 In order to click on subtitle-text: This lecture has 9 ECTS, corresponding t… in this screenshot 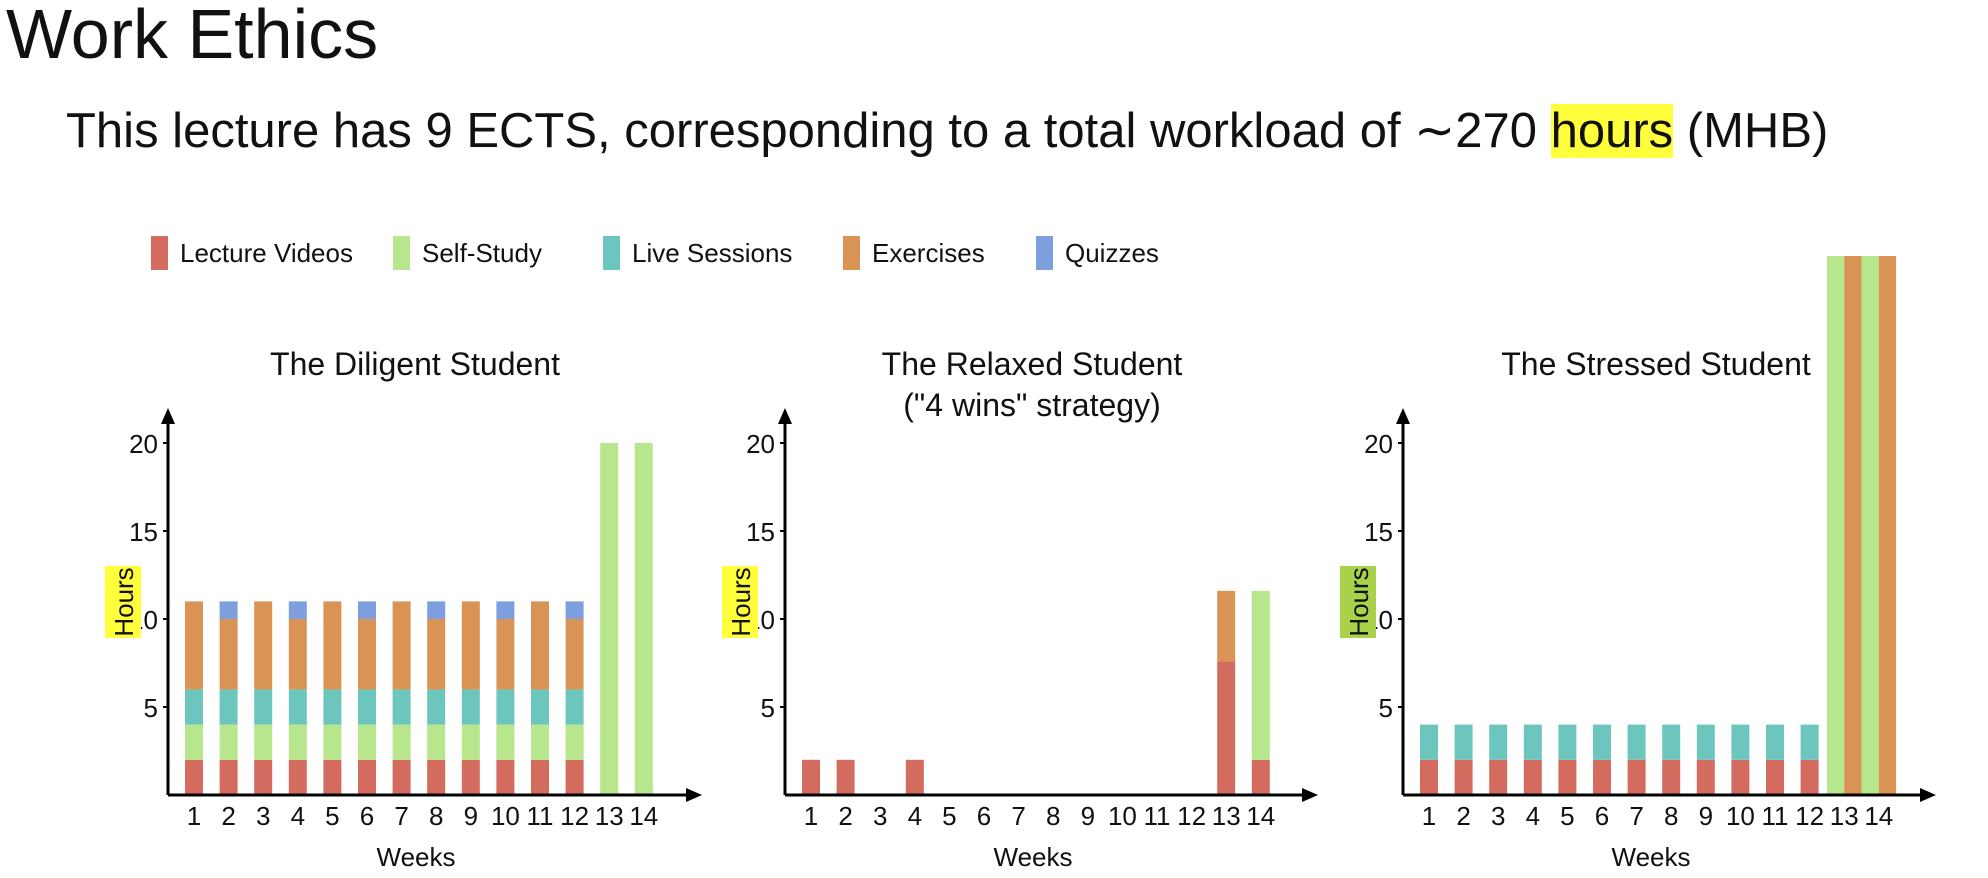, I will do `click(808, 131)`.